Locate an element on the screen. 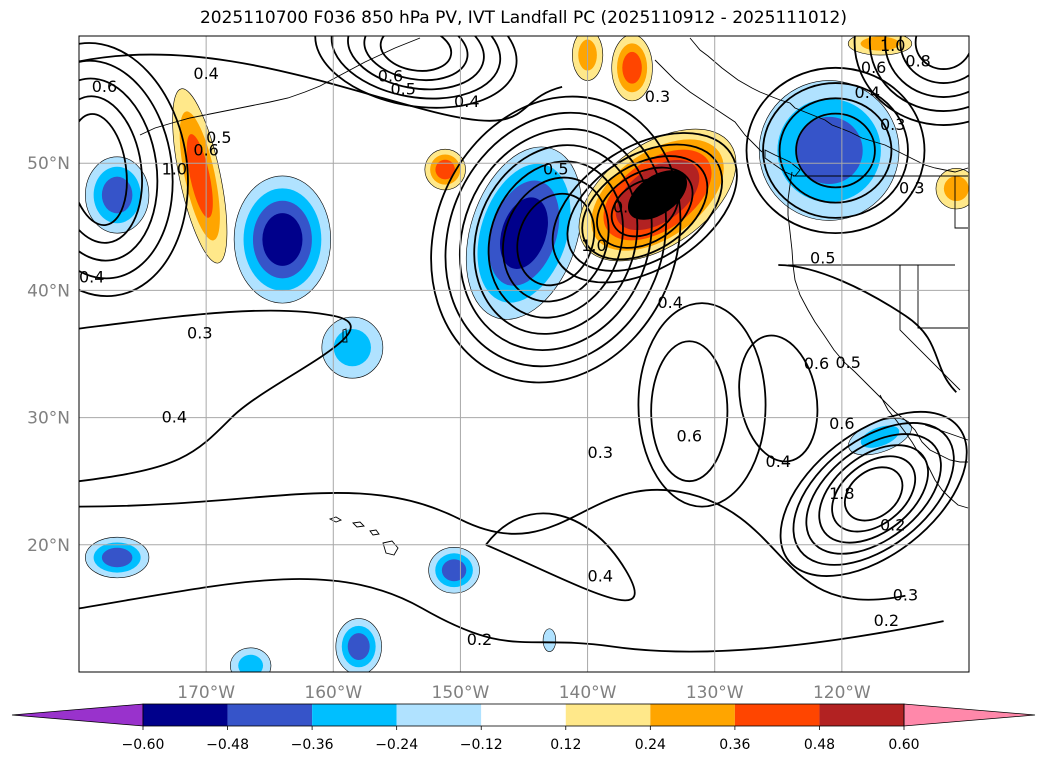  north-america-coastline is located at coordinates (829, 105).